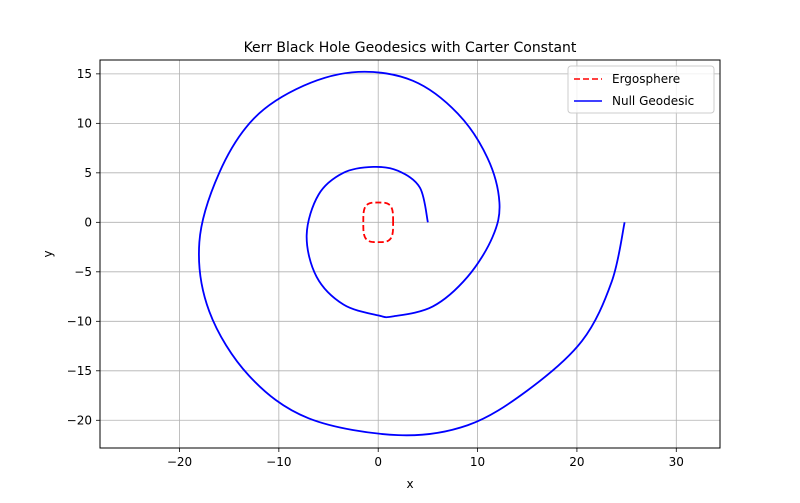 The height and width of the screenshot is (503, 800). I want to click on x-tick-label: −10, so click(278, 462).